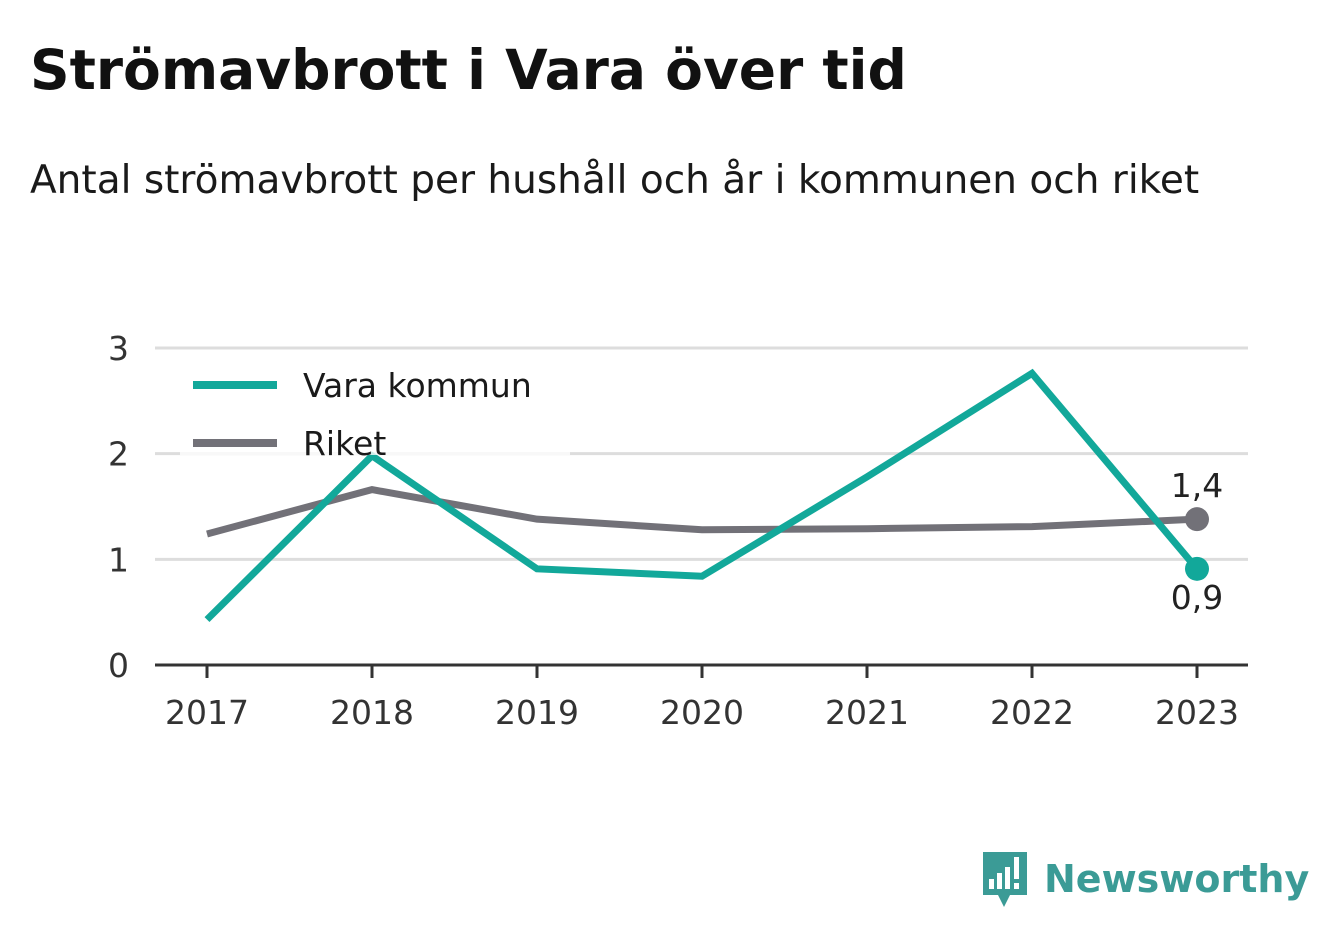 This screenshot has width=1322, height=939. What do you see at coordinates (1197, 597) in the screenshot?
I see `end-value-label: 0,9` at bounding box center [1197, 597].